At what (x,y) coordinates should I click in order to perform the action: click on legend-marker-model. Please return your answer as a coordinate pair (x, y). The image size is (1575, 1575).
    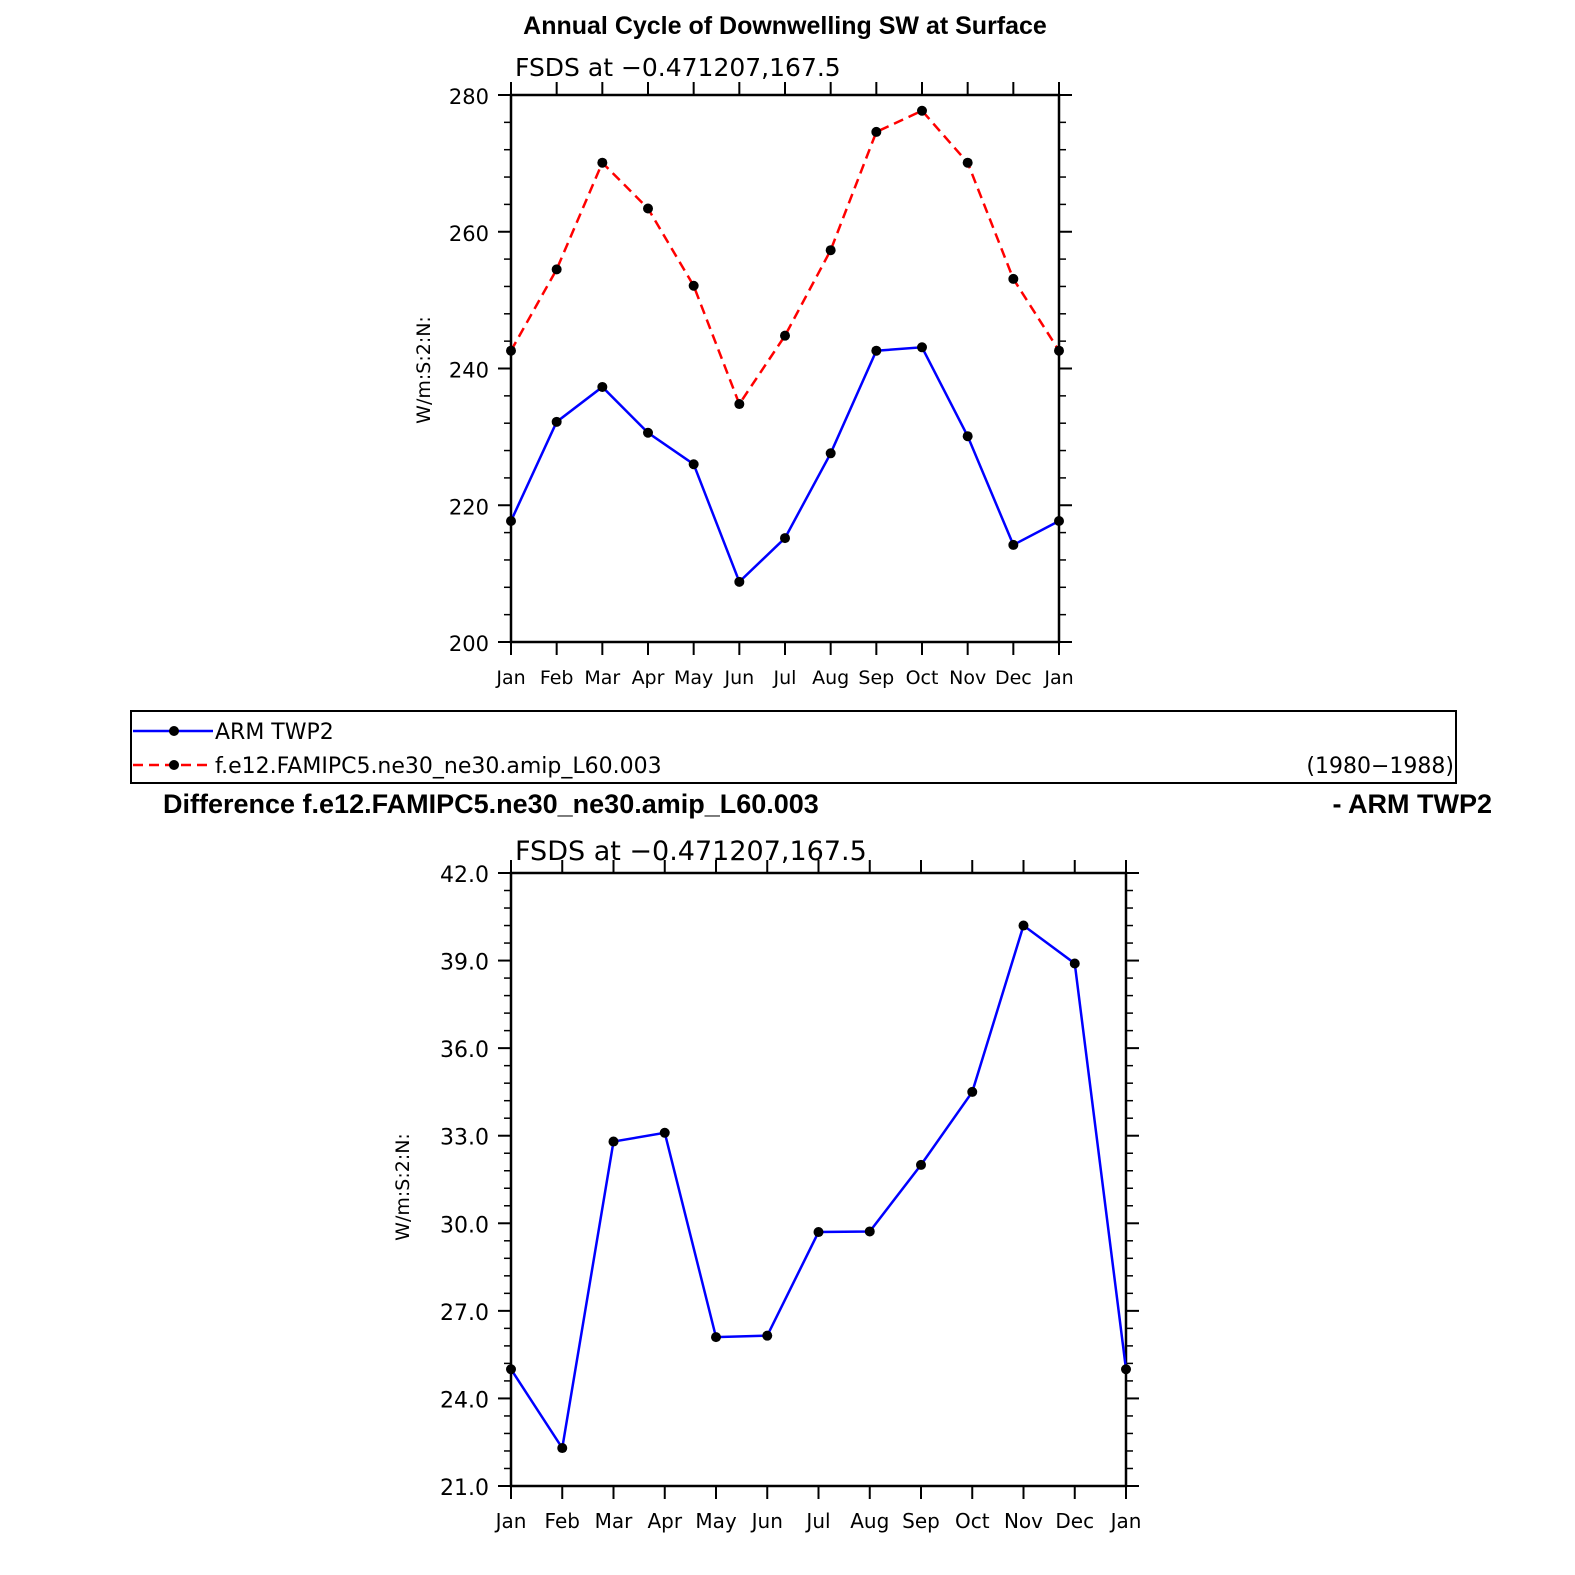
    Looking at the image, I should click on (174, 765).